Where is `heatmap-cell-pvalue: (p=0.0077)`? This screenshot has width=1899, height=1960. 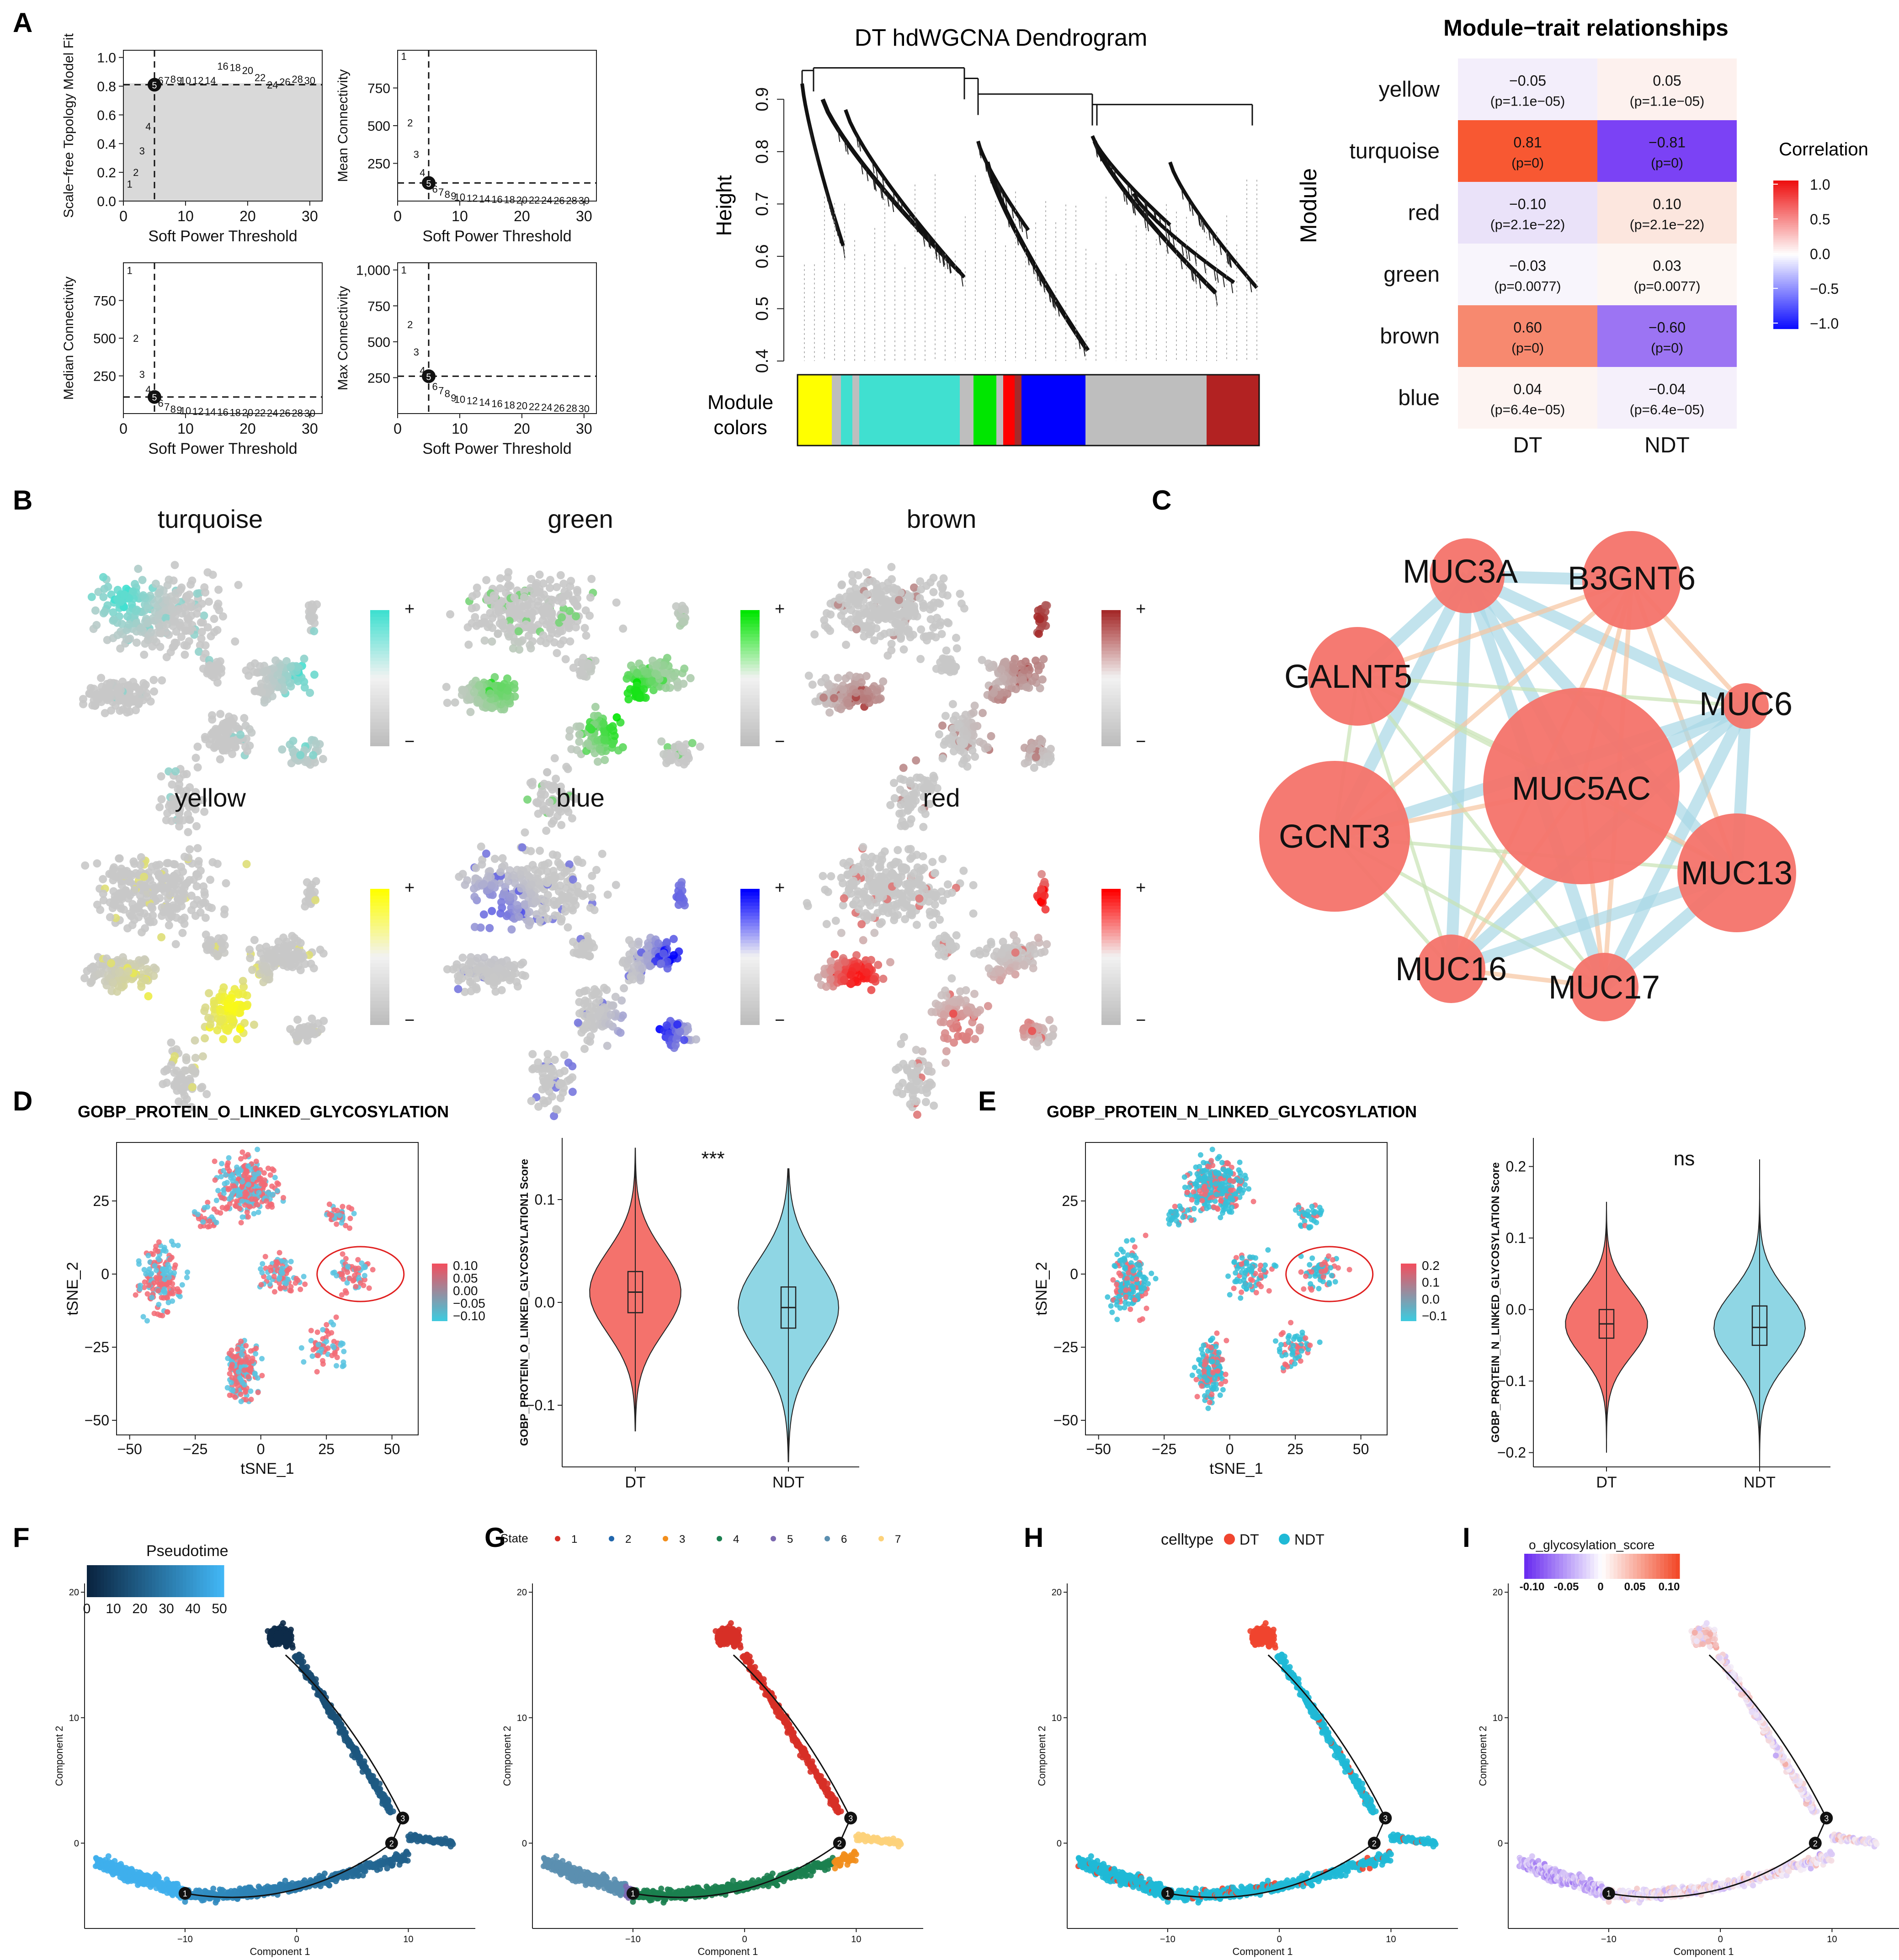
heatmap-cell-pvalue: (p=0.0077) is located at coordinates (1528, 287).